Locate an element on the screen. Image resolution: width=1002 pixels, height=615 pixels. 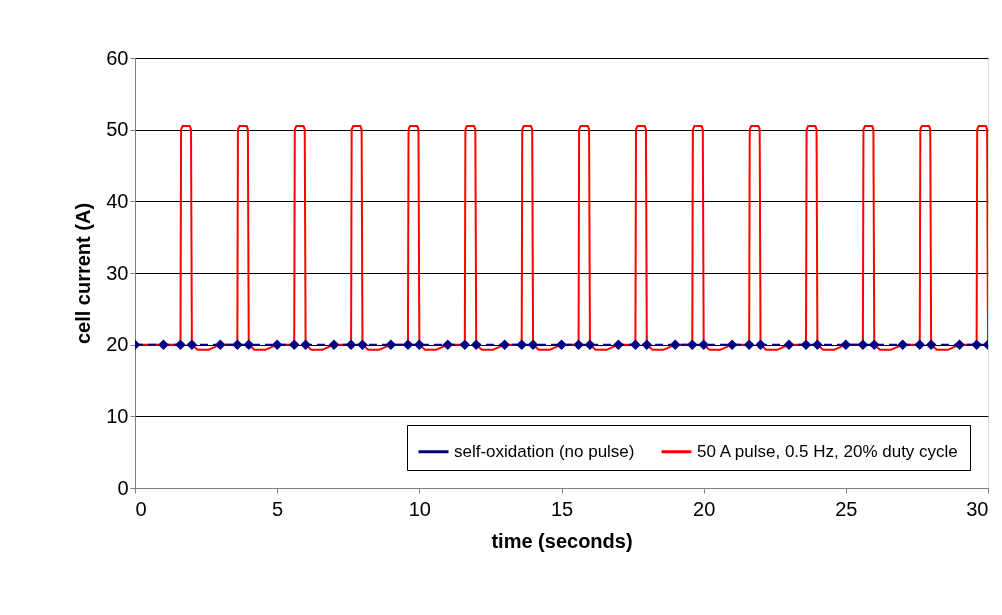
x-tick-label: 0 is located at coordinates (141, 508).